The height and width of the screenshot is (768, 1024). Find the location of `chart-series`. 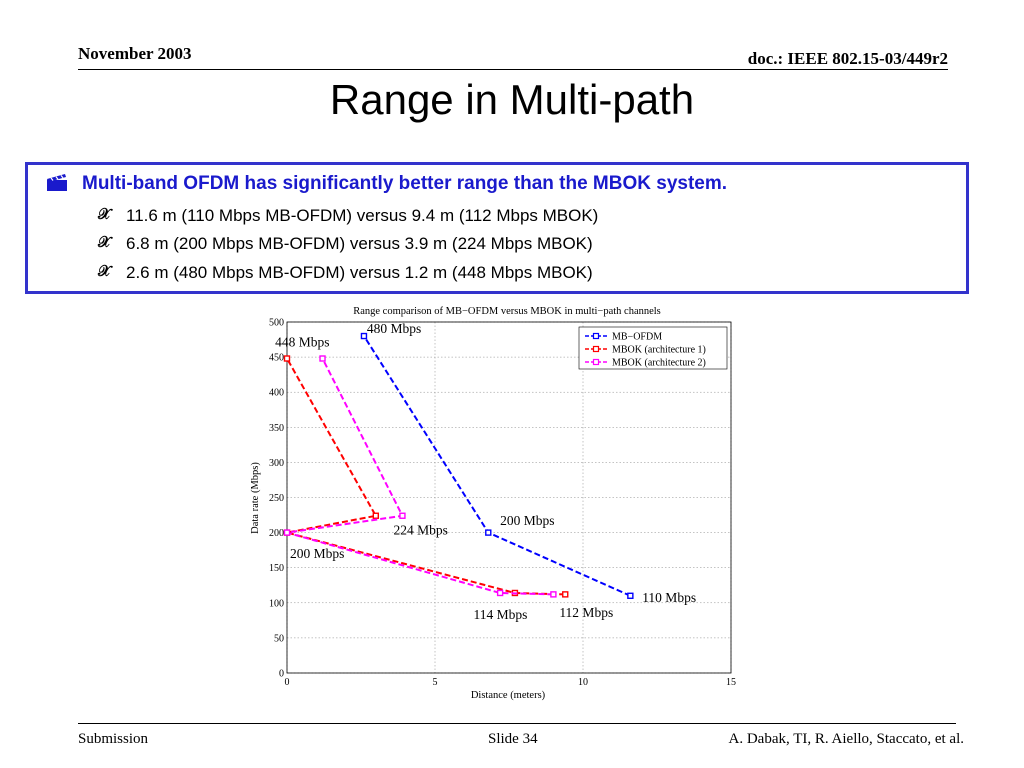

chart-series is located at coordinates (458, 465).